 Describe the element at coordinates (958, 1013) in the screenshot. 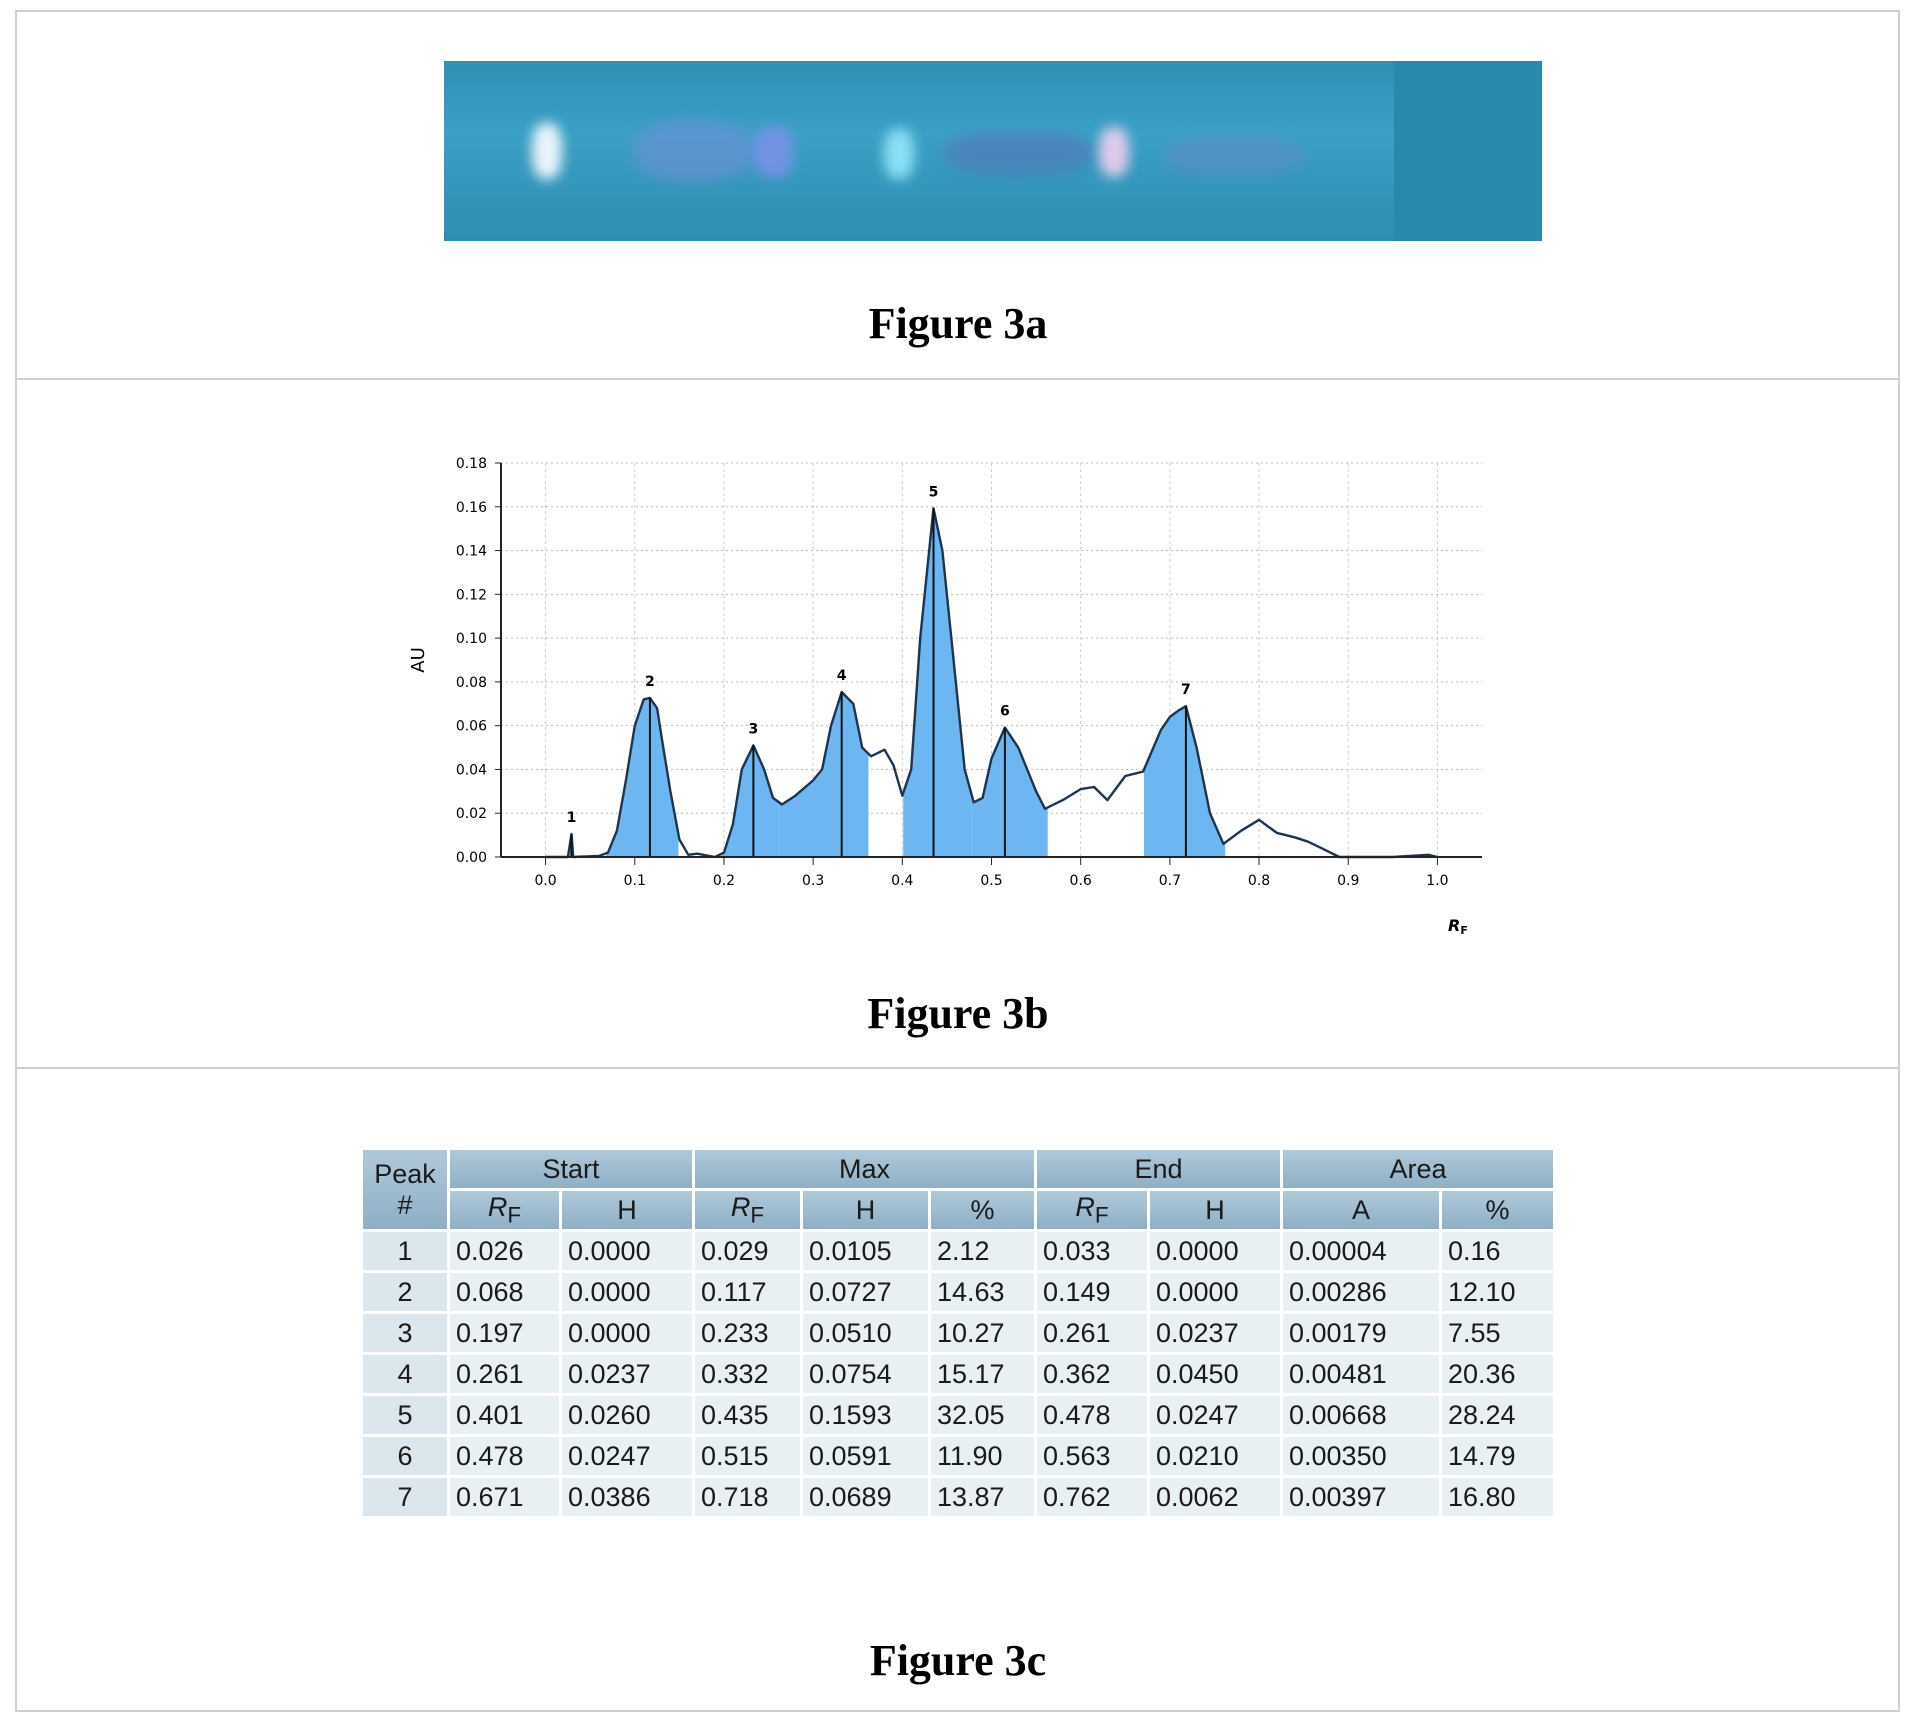

I see `caption: Figure 3b` at that location.